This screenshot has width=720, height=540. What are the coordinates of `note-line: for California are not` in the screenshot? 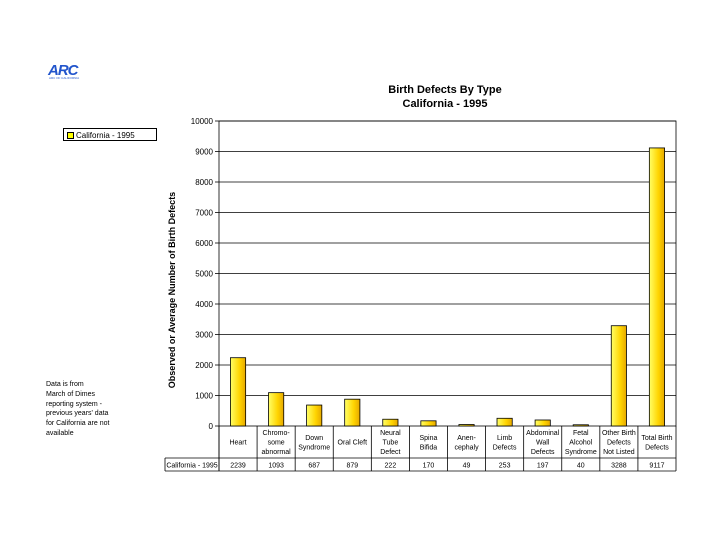 It's located at (78, 424).